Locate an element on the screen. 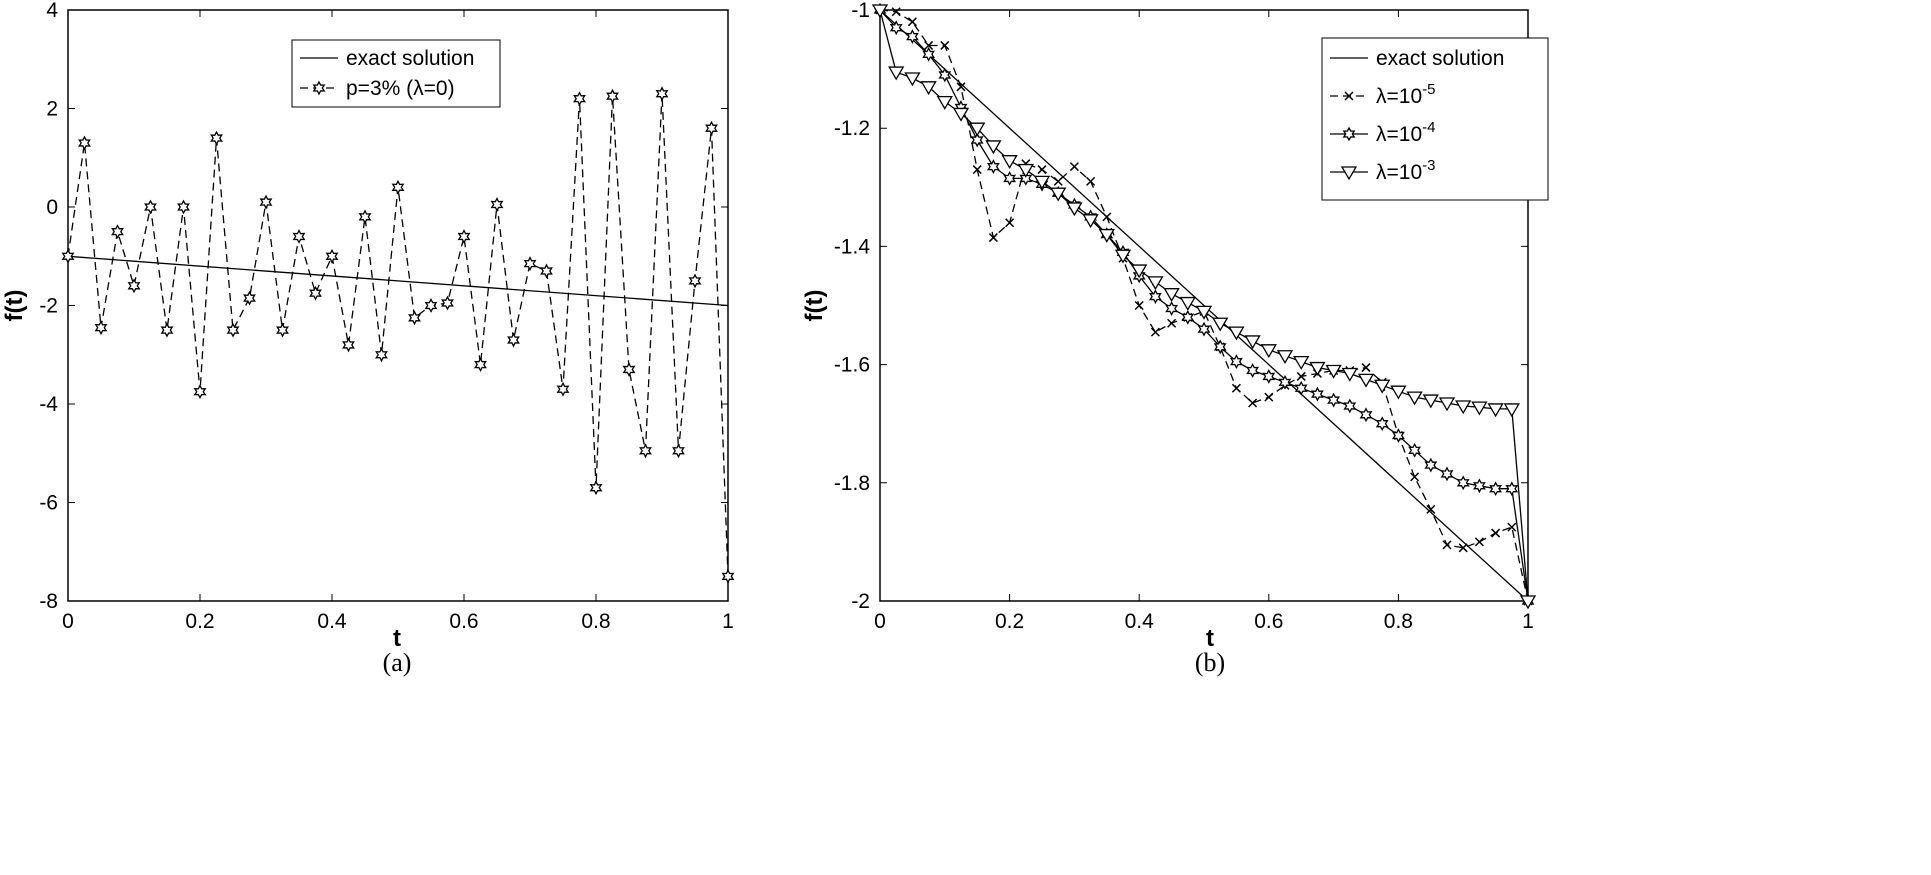 The image size is (1931, 875). x-tick-label: 0.2 is located at coordinates (199, 621).